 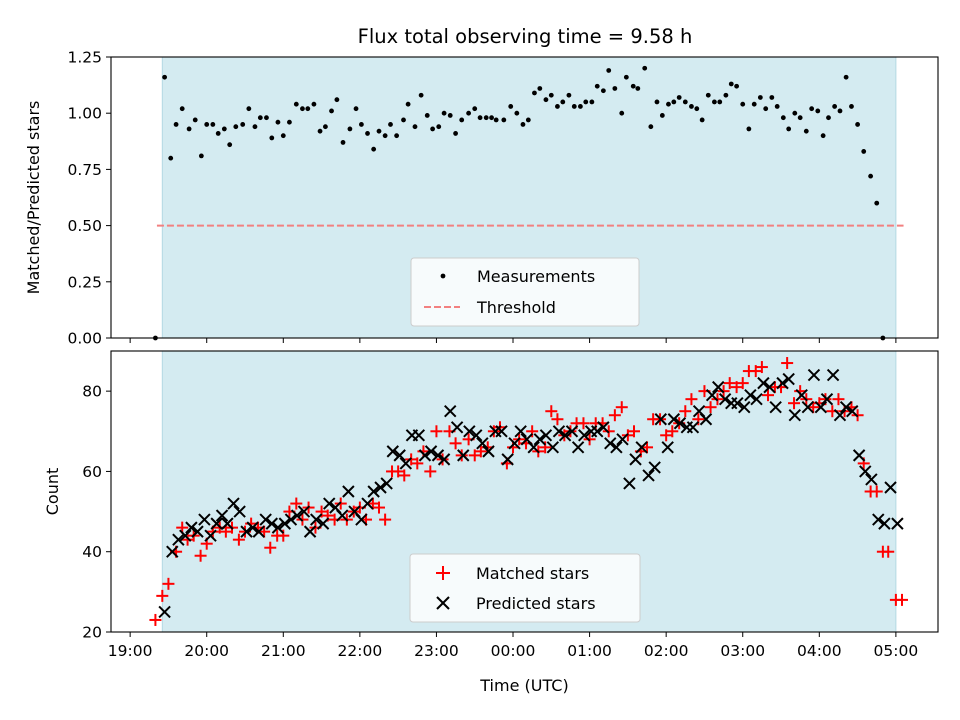 I want to click on x-tick-label: 23:00, so click(x=436, y=651).